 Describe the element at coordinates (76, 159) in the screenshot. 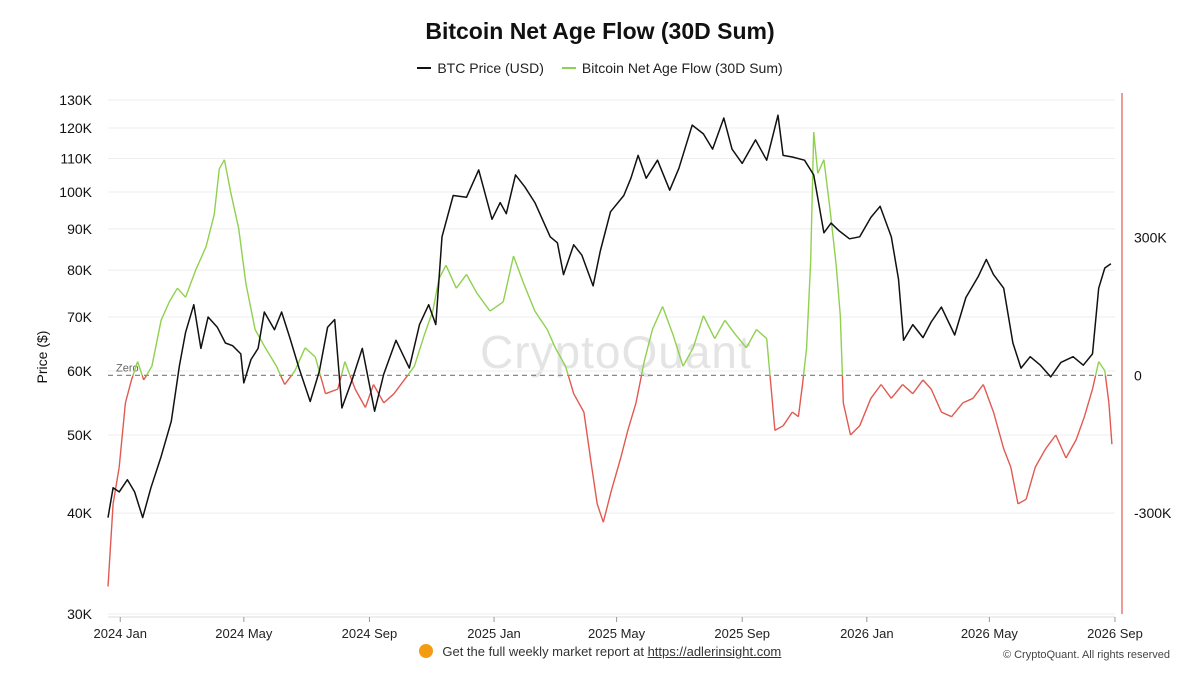

I see `y-left-tick-label: 110K` at that location.